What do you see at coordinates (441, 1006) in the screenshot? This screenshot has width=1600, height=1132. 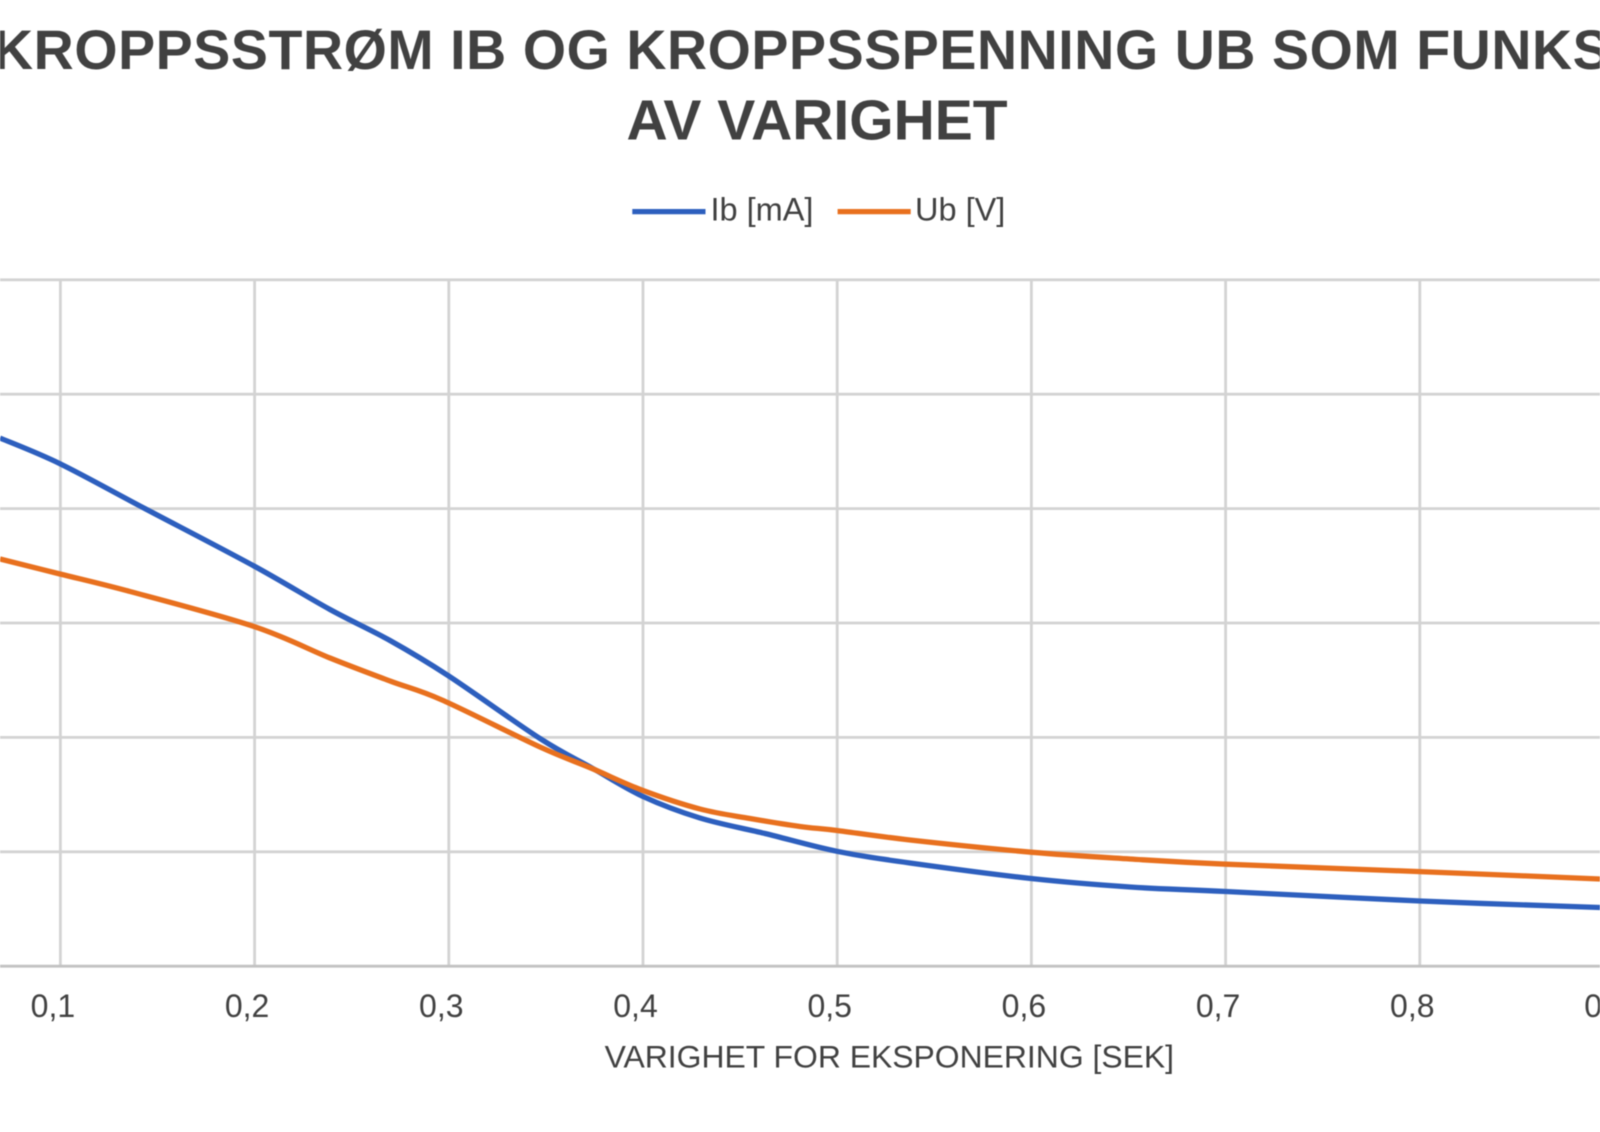 I see `svg-text: 0,3` at bounding box center [441, 1006].